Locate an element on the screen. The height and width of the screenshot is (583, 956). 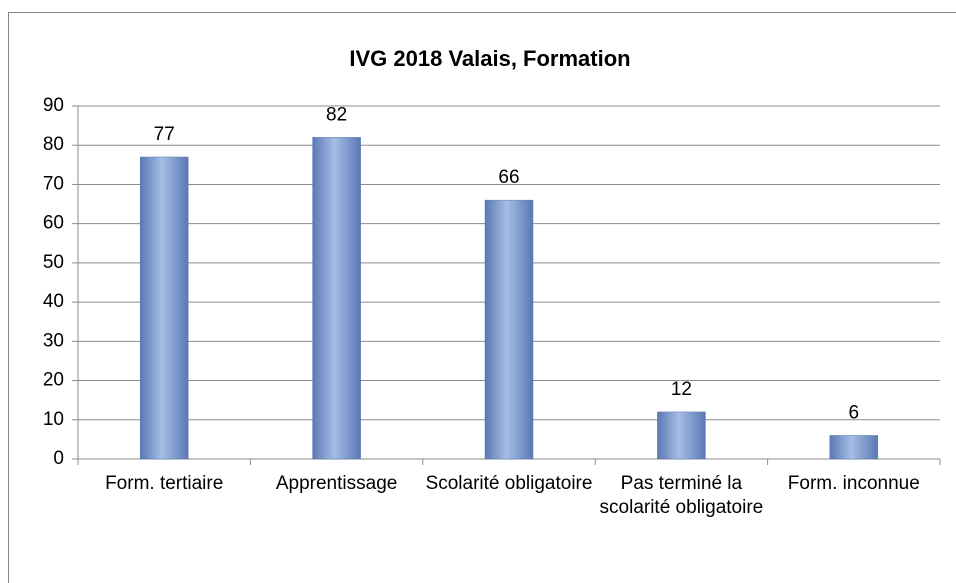
y-tick-label: 70 is located at coordinates (53, 183).